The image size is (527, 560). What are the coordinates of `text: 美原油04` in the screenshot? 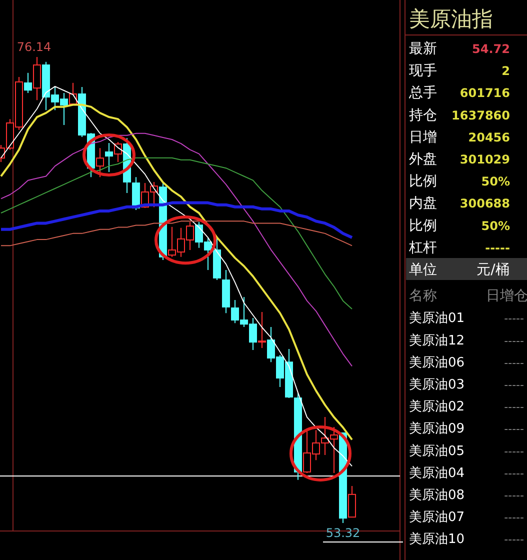 It's located at (437, 472).